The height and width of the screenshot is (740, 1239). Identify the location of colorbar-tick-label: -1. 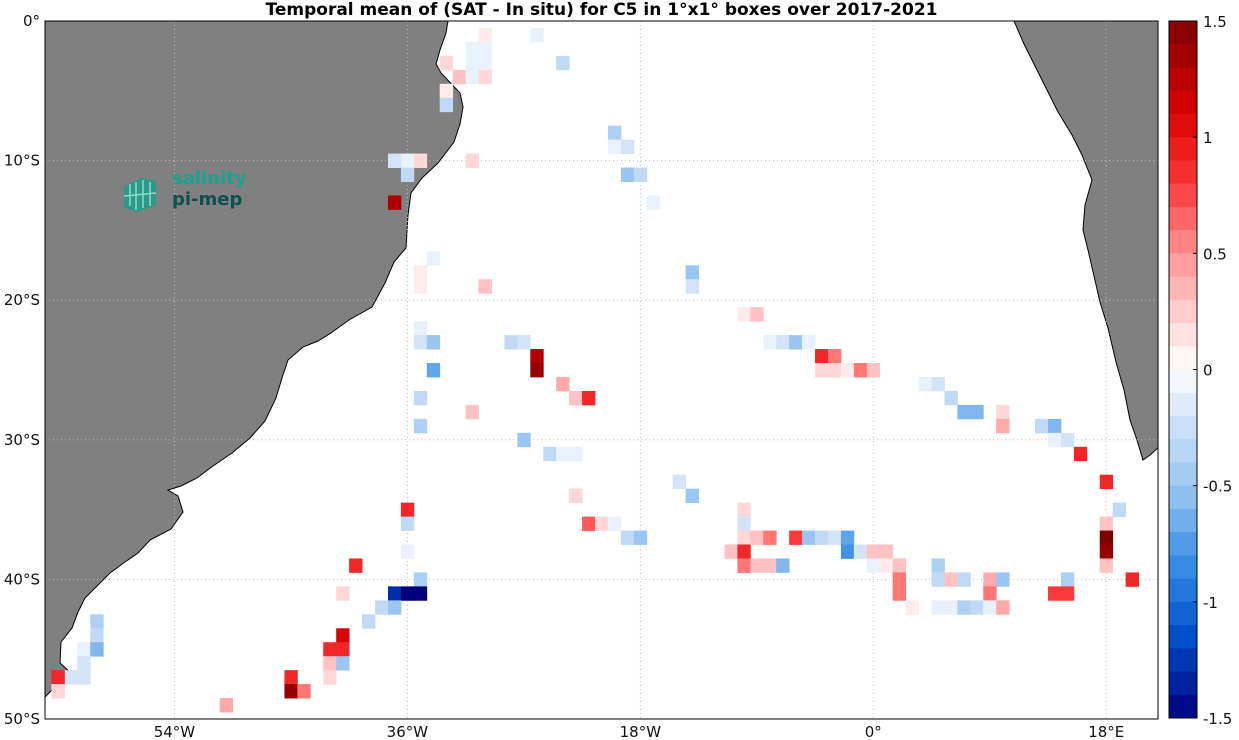
(1210, 603).